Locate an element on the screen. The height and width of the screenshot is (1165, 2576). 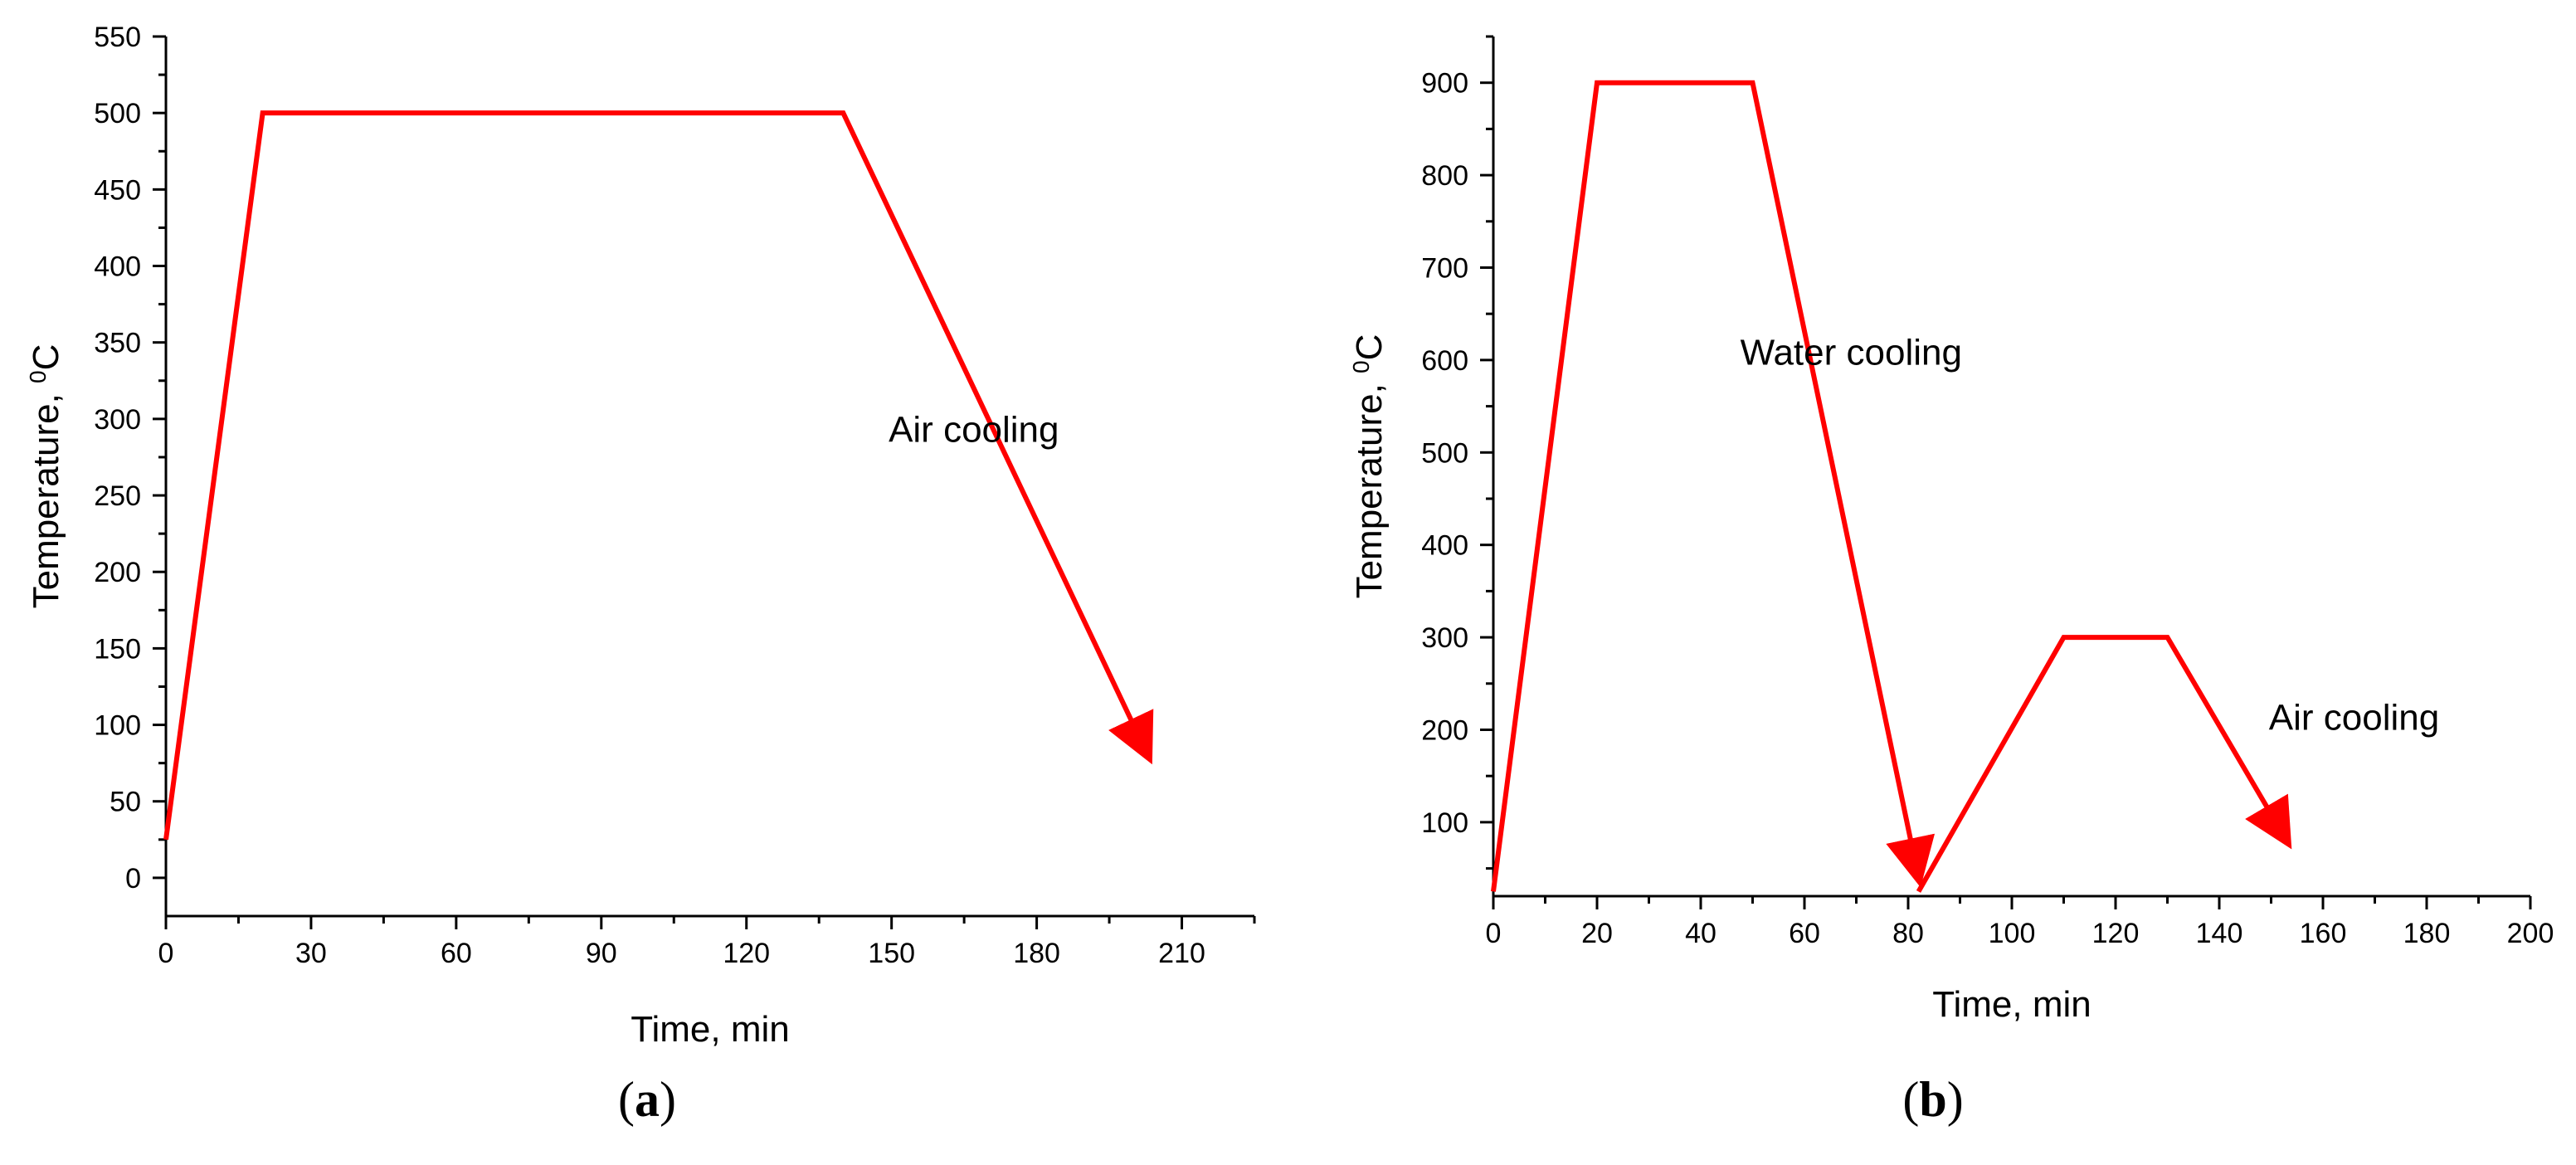
annotation-label: Water cooling is located at coordinates (1851, 352).